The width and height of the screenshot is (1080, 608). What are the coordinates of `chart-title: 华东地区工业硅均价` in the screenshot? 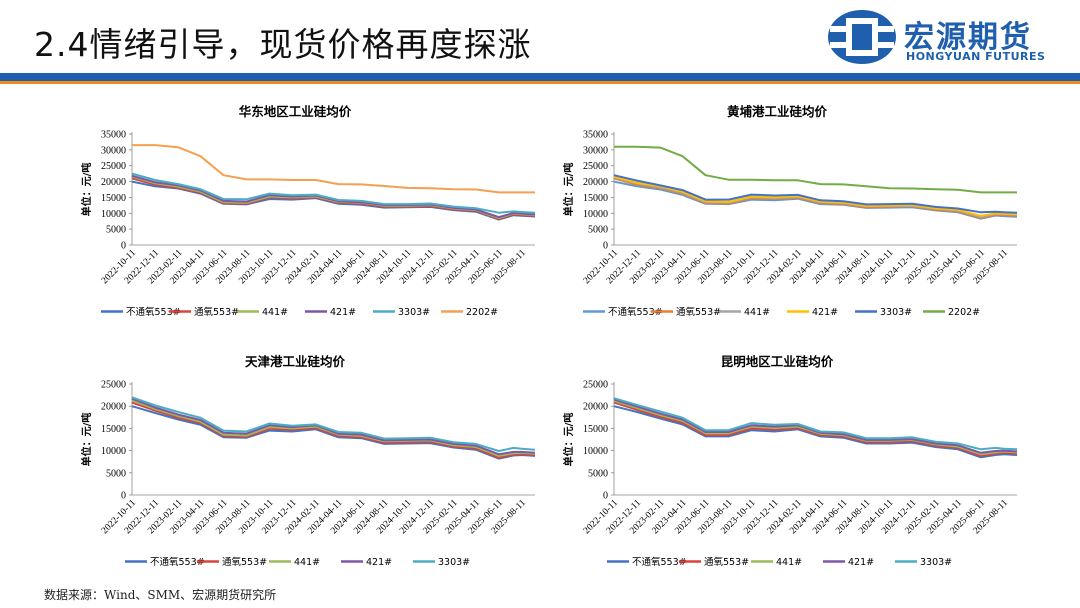 It's located at (295, 111).